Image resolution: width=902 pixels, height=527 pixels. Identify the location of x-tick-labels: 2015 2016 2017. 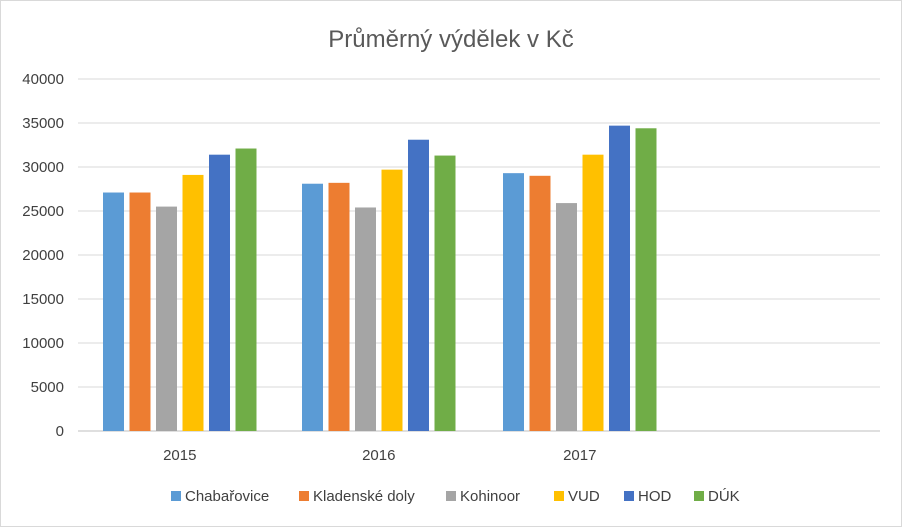
(379, 455).